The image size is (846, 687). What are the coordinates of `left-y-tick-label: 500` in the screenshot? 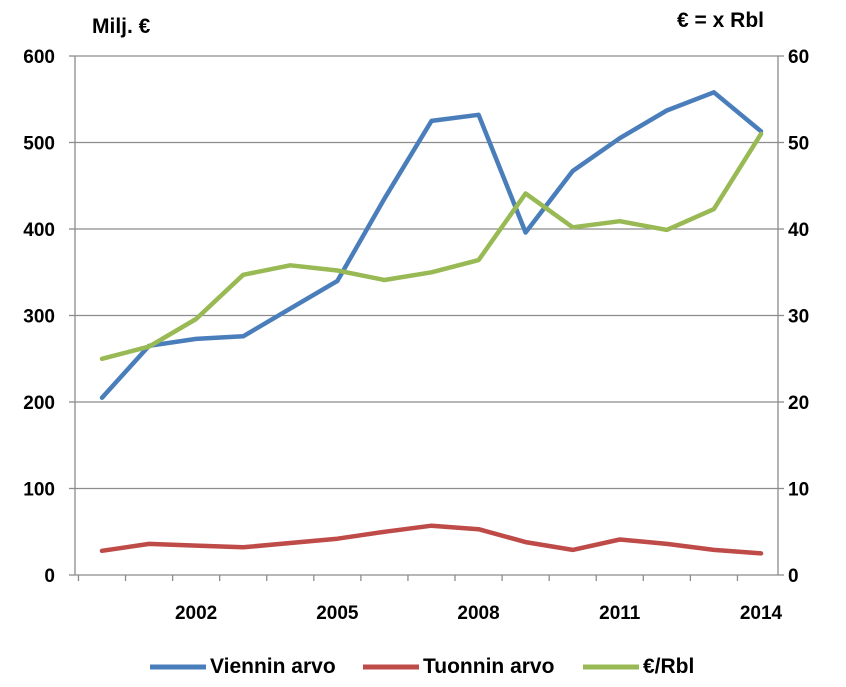 It's located at (39, 144).